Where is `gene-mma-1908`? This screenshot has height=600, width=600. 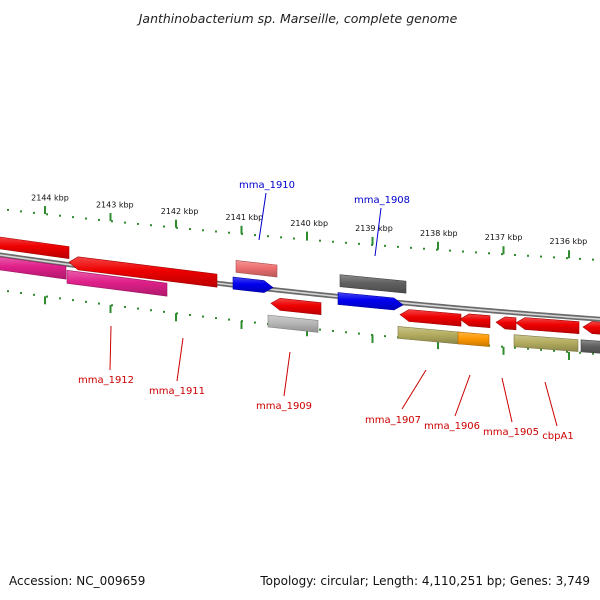
gene-mma-1908 is located at coordinates (370, 301).